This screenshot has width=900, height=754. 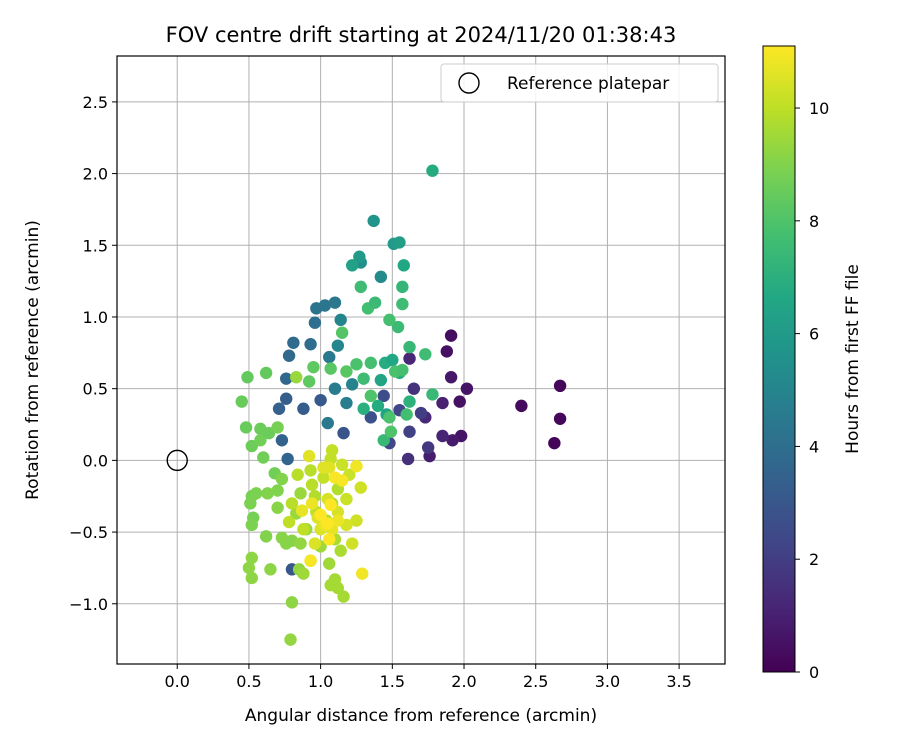 I want to click on colorbar: 0 2 4 6 8 10 Hours from first FF file, so click(x=812, y=363).